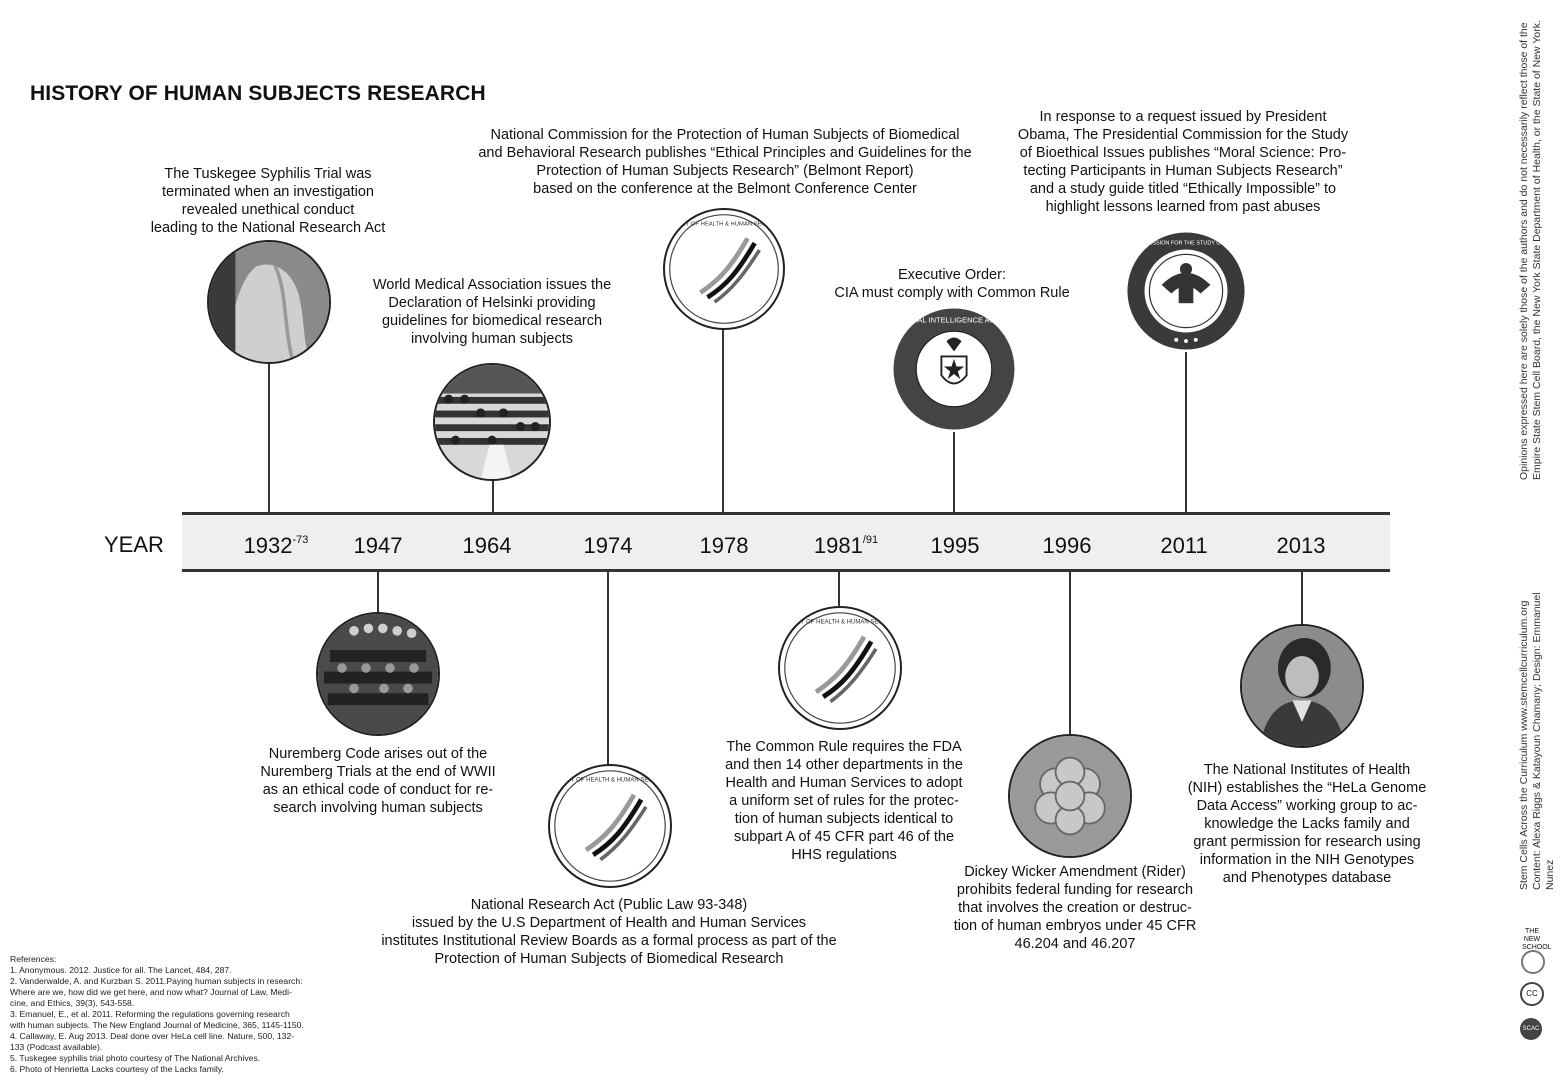  What do you see at coordinates (1067, 545) in the screenshot?
I see `year-1996: 1996` at bounding box center [1067, 545].